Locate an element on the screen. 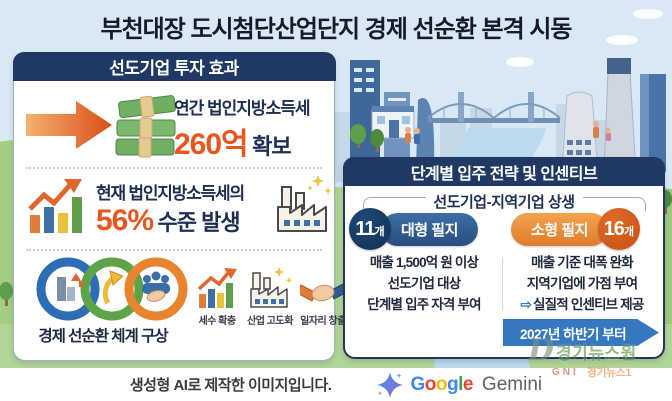  column-divider is located at coordinates (502, 284).